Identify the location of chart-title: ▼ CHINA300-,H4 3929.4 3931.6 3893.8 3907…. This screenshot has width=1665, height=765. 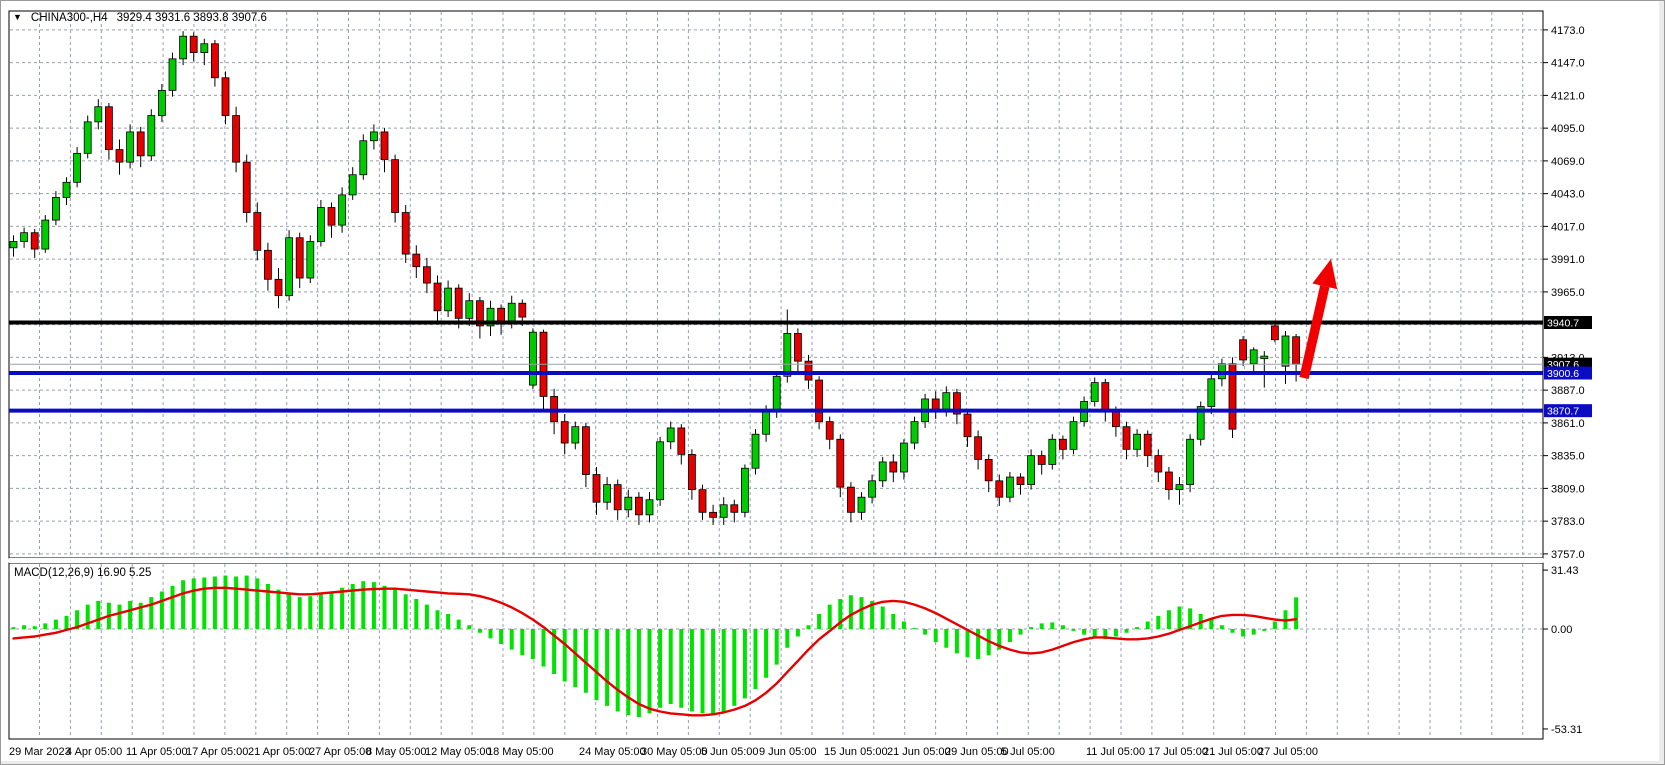
(140, 18).